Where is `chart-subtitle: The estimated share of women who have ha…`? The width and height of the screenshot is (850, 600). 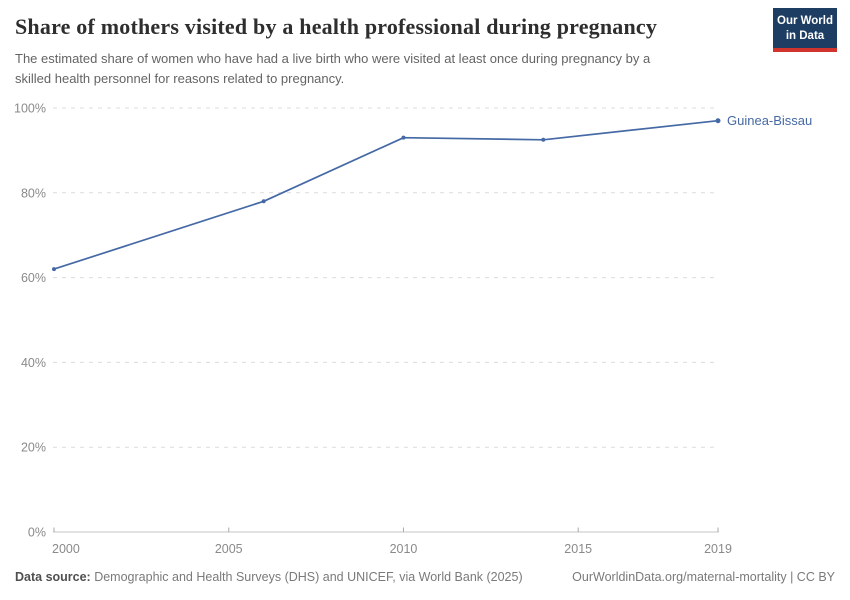 chart-subtitle: The estimated share of women who have ha… is located at coordinates (385, 69).